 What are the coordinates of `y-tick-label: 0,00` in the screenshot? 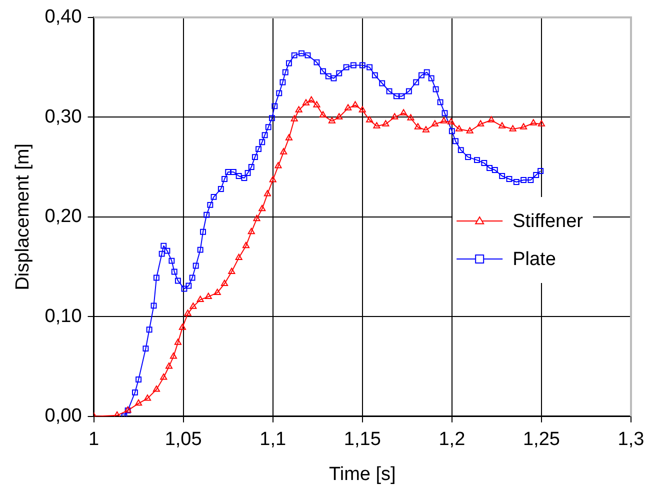 It's located at (63, 416).